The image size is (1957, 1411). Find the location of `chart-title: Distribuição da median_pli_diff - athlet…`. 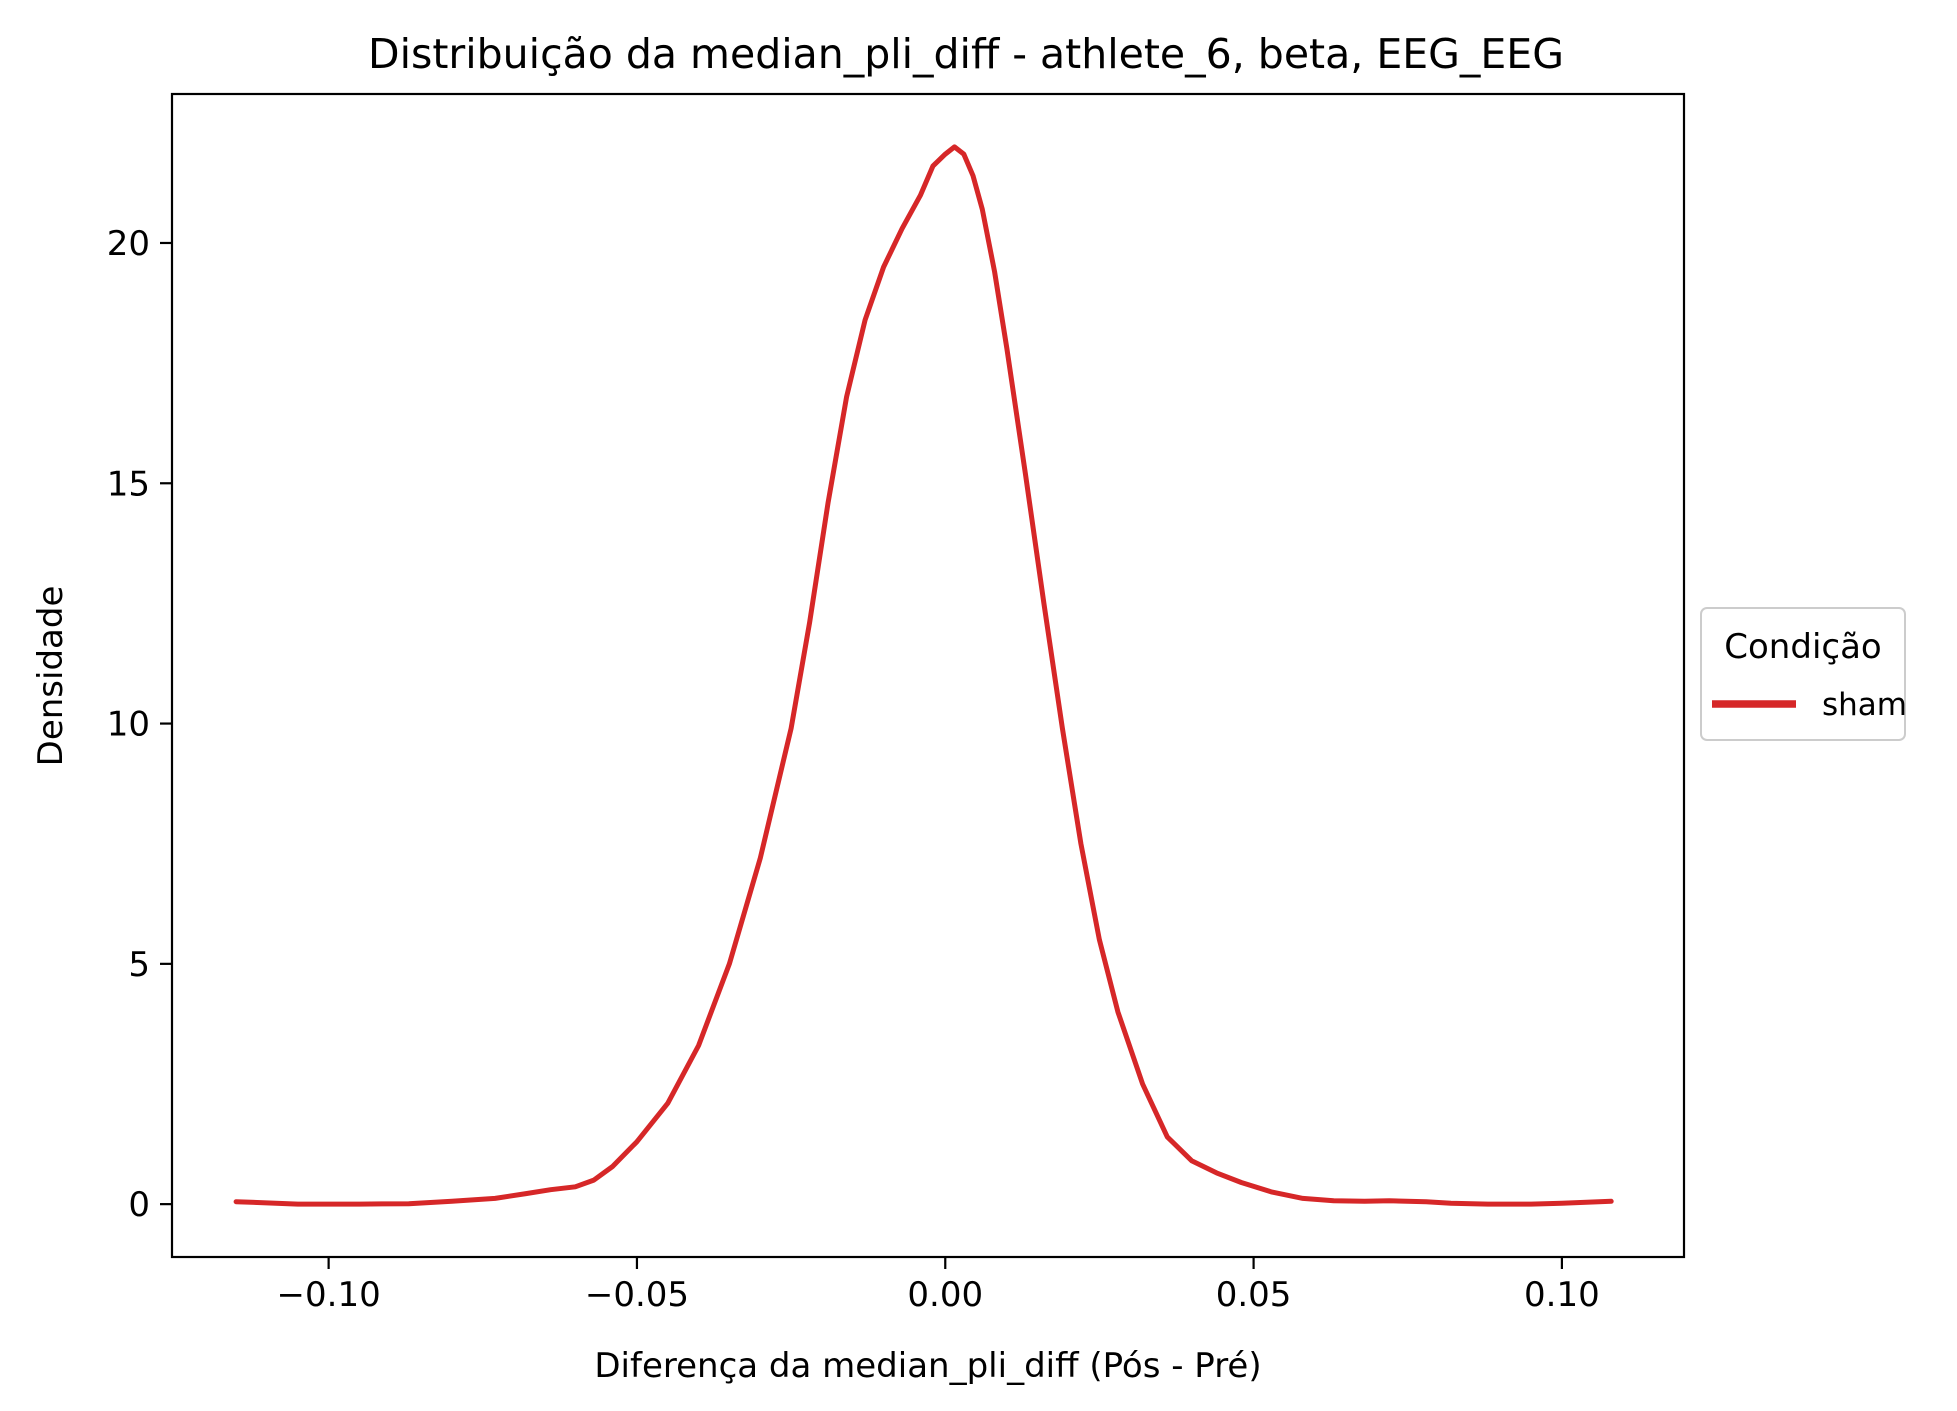

chart-title: Distribuição da median_pli_diff - athlet… is located at coordinates (966, 54).